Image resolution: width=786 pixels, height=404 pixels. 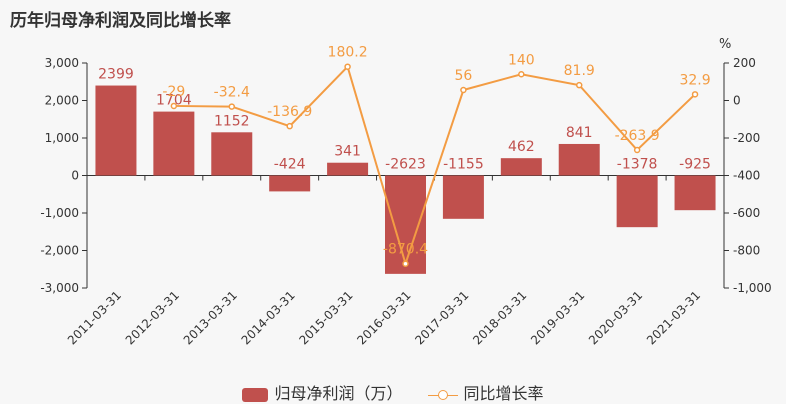 I want to click on x-tick-label: 2011-03-31, so click(x=94, y=317).